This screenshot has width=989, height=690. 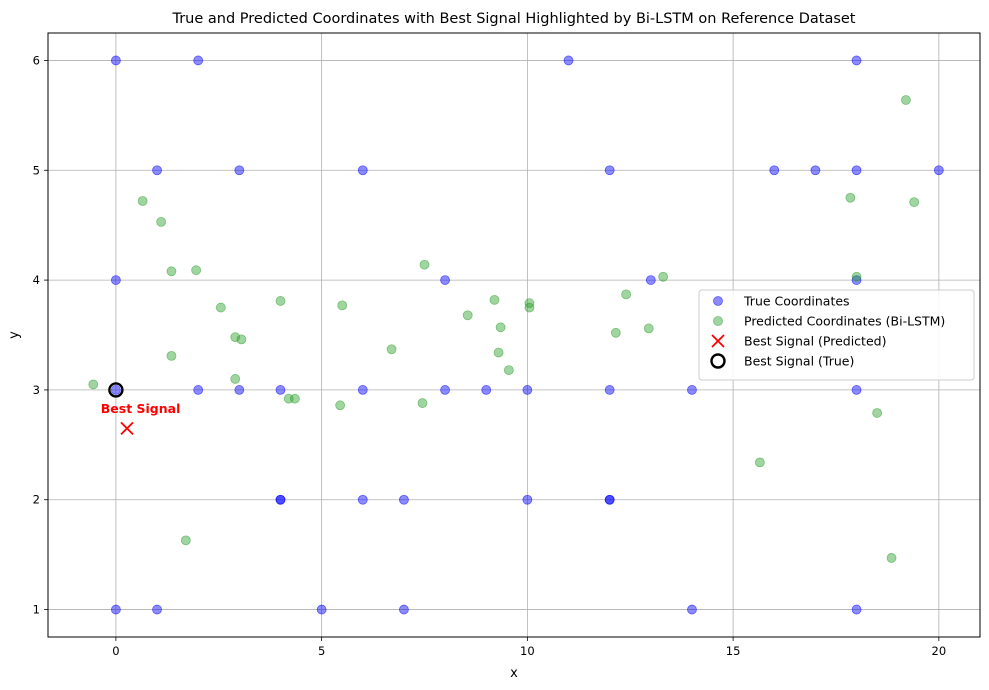 I want to click on best-signal-predicted-marker, so click(x=127, y=428).